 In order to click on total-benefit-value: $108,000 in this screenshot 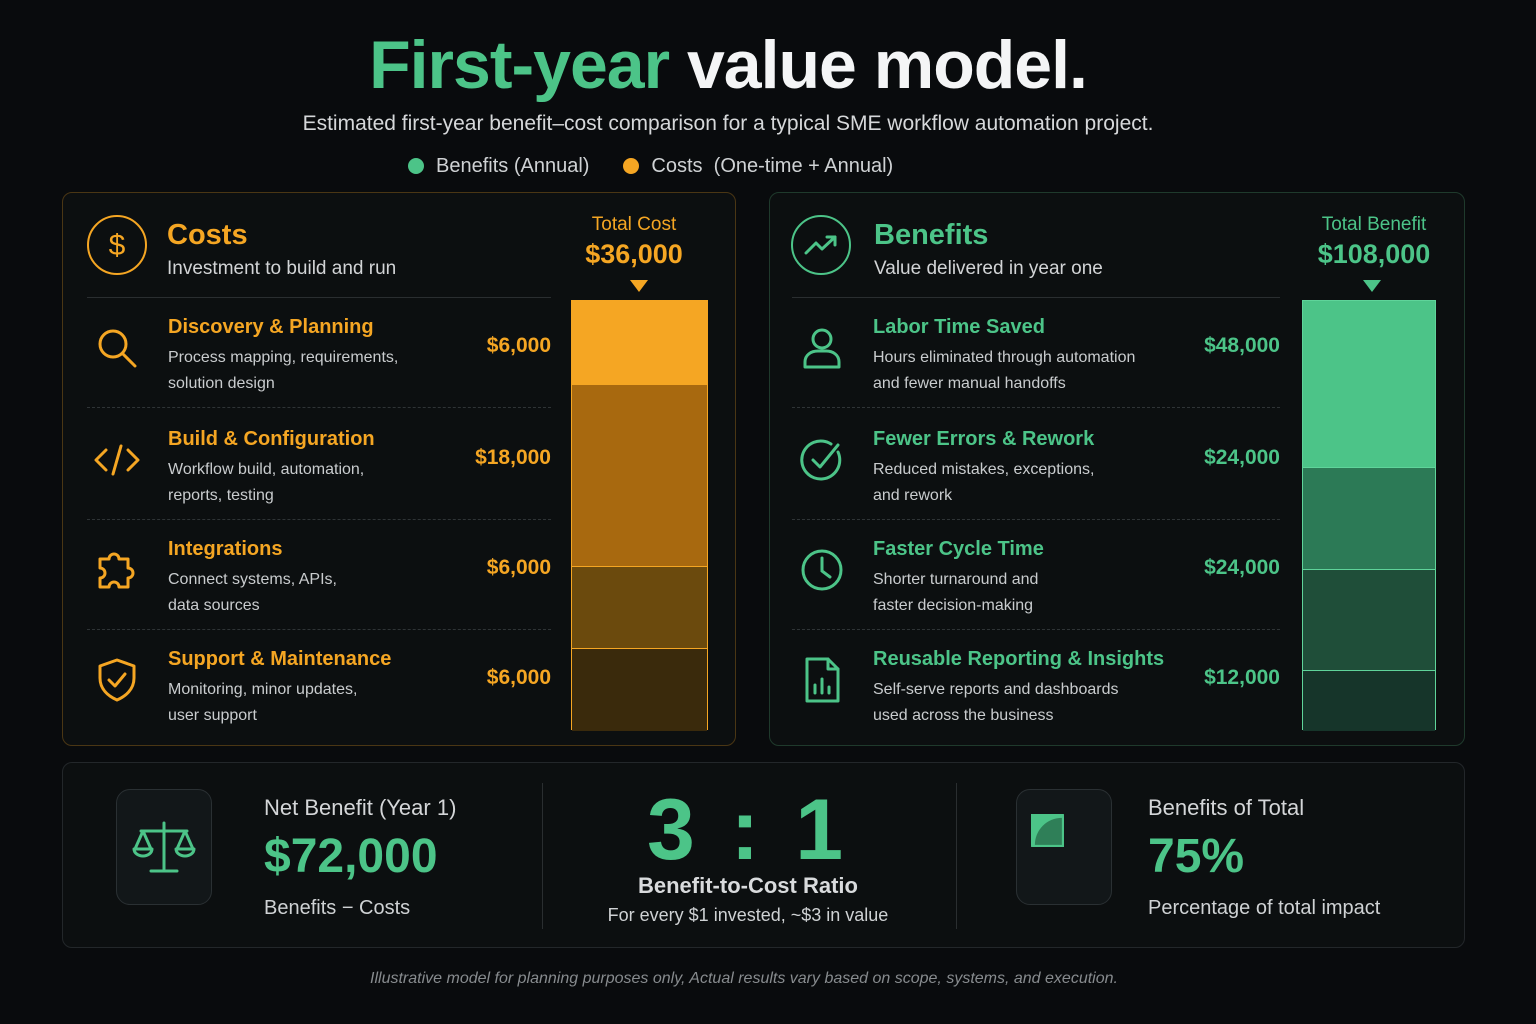, I will do `click(1374, 254)`.